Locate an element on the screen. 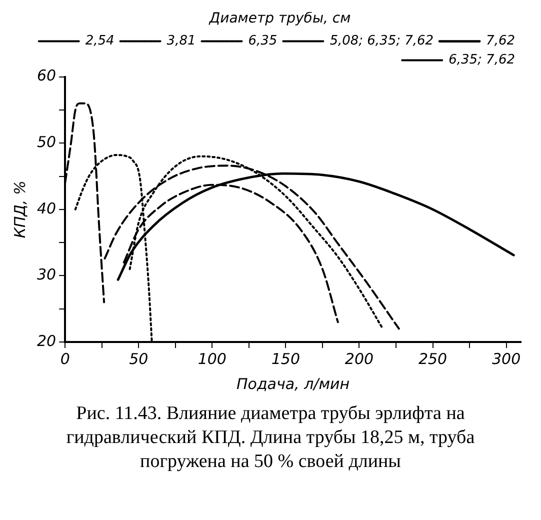 The height and width of the screenshot is (520, 541). x-tick-label: 100 is located at coordinates (212, 359).